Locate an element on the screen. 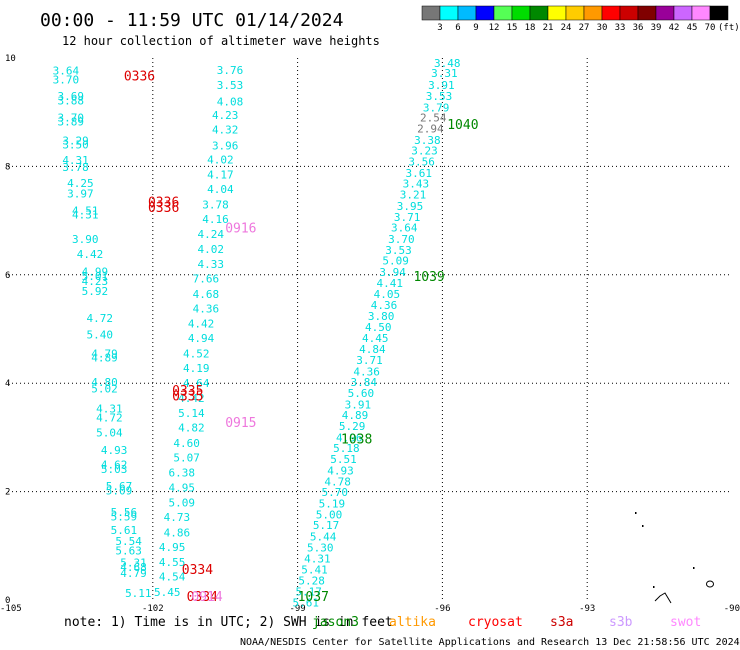 The width and height of the screenshot is (740, 650). colorbar-label: 12 is located at coordinates (494, 28).